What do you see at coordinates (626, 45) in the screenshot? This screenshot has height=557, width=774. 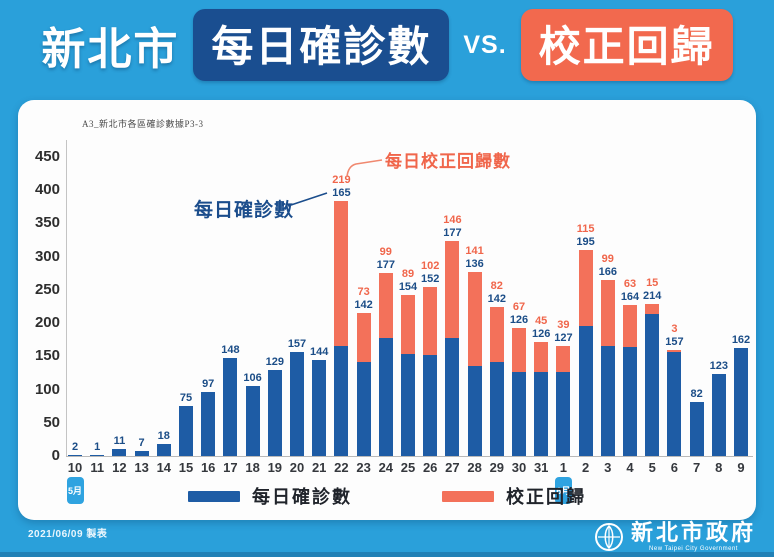 I see `title-box-correction: 校正回歸` at bounding box center [626, 45].